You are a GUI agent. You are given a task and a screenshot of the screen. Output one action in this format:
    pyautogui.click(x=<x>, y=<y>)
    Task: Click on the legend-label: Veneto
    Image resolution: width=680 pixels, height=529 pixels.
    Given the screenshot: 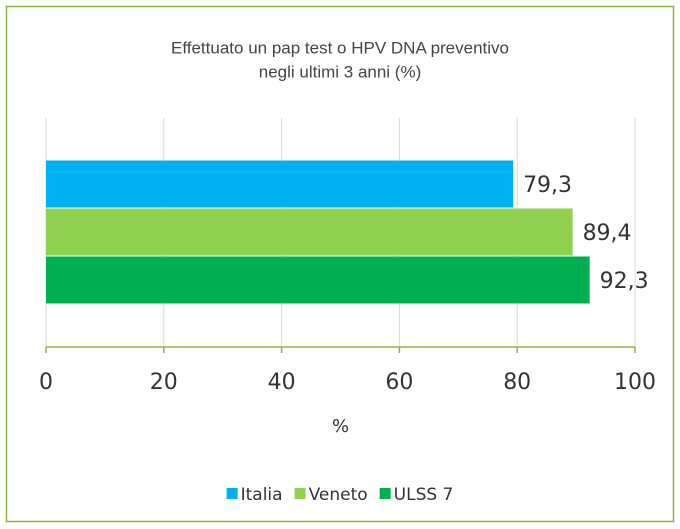 What is the action you would take?
    pyautogui.click(x=338, y=495)
    